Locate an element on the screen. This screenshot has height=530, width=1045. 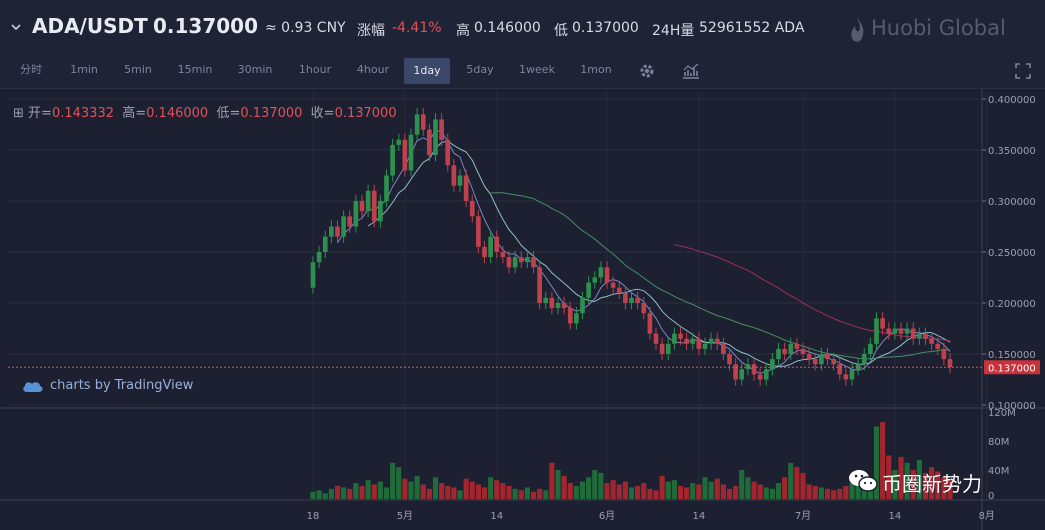
interval-tab: 1hour is located at coordinates (315, 69).